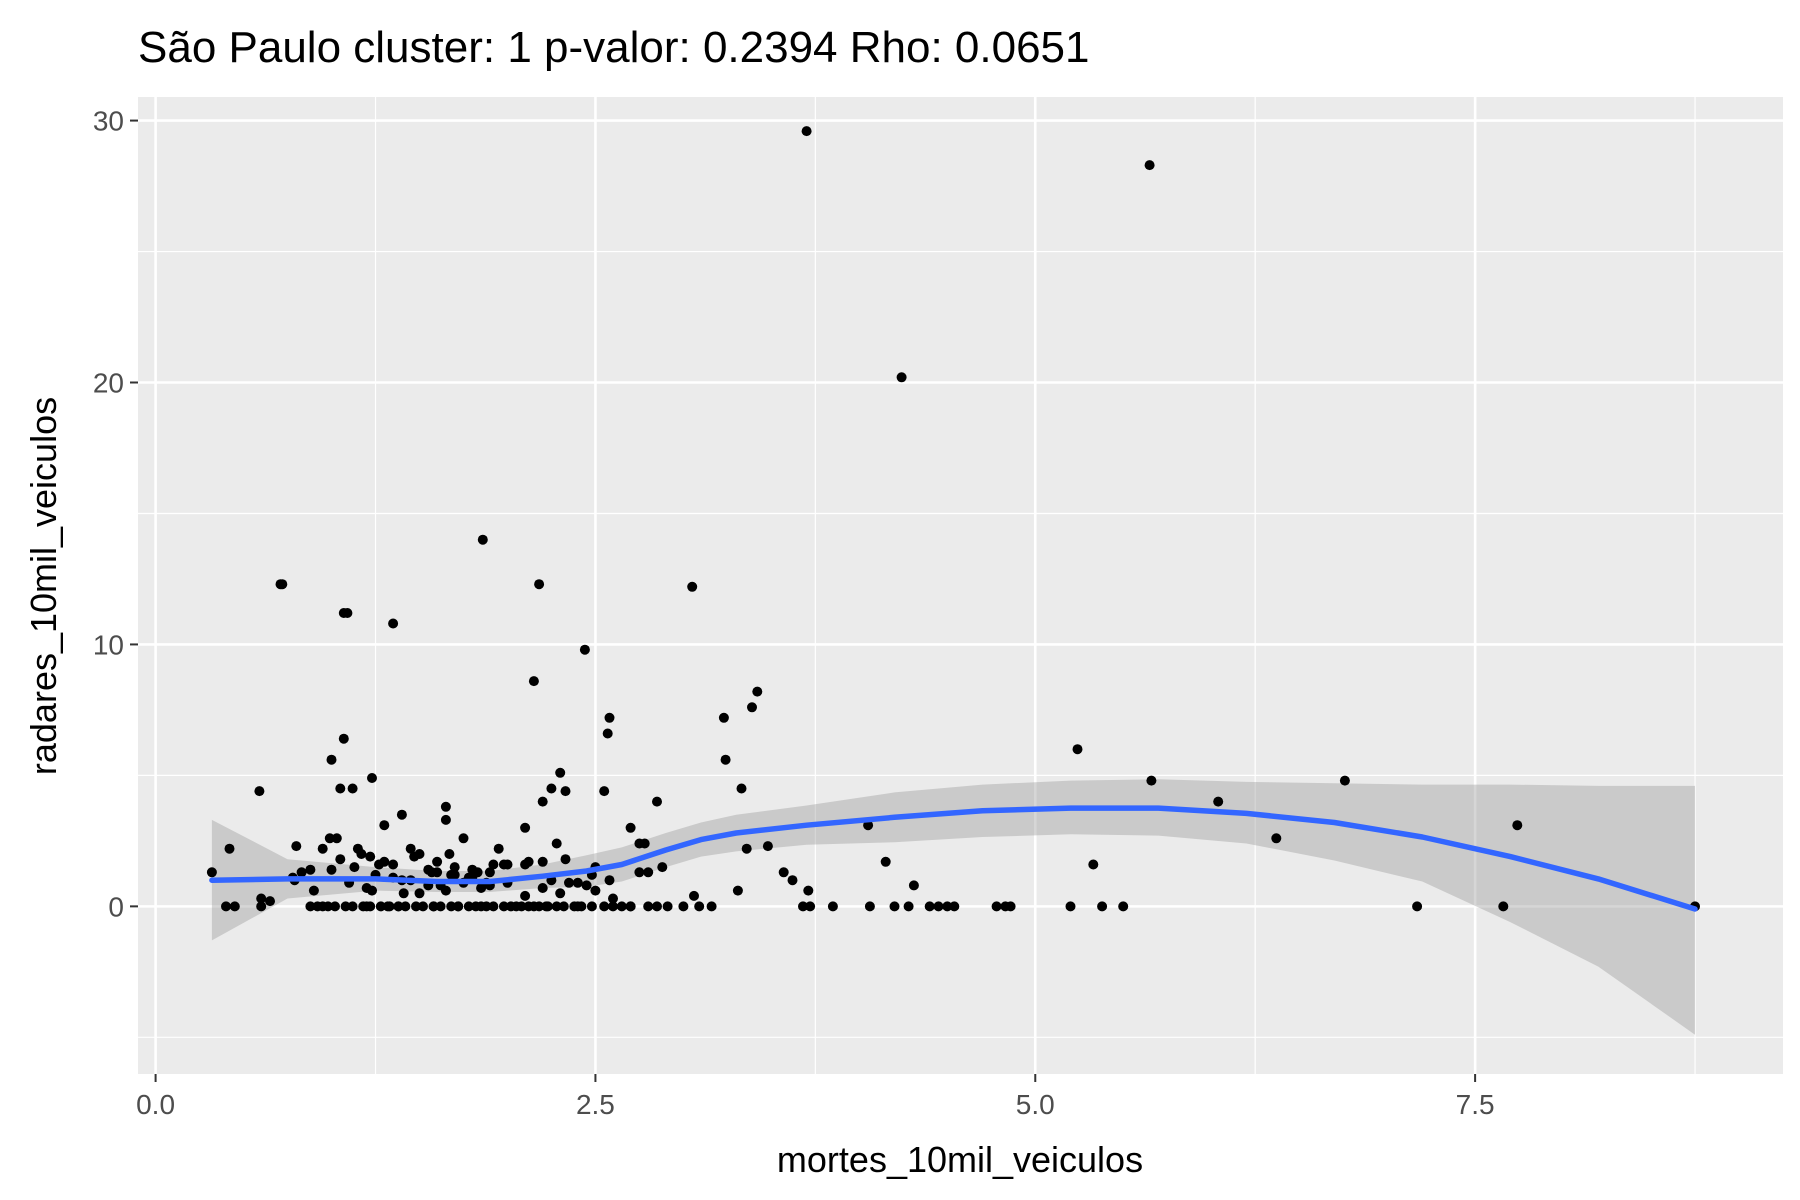  What do you see at coordinates (116, 906) in the screenshot?
I see `y-tick-label: 0` at bounding box center [116, 906].